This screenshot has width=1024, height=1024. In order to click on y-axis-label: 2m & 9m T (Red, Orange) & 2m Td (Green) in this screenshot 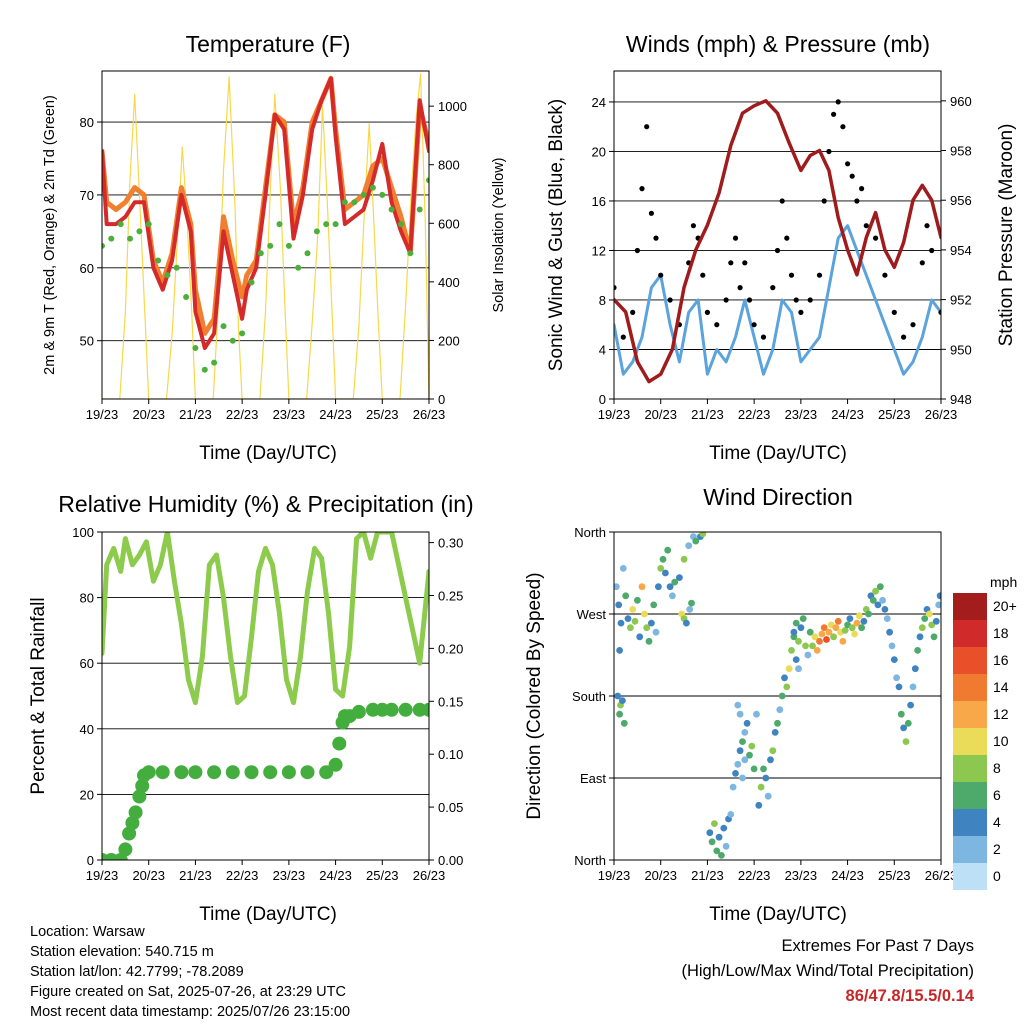, I will do `click(50, 235)`.